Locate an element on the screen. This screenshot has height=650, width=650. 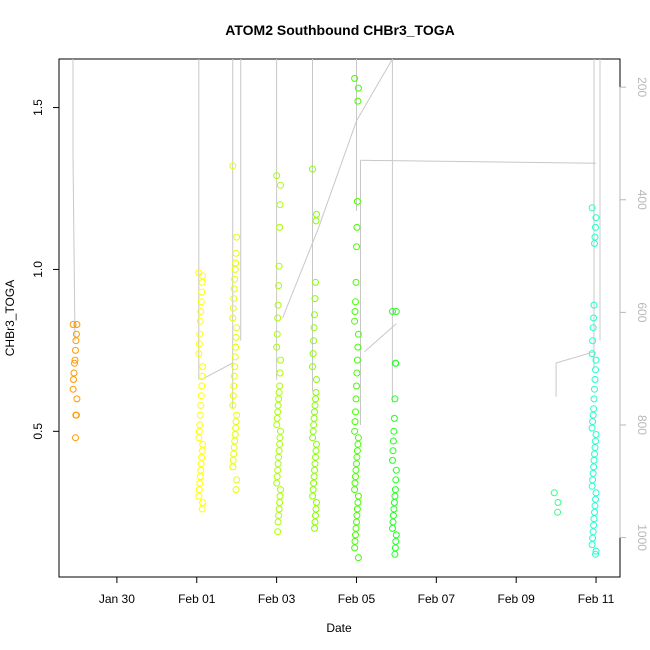
y-right-tick-label: 1000 is located at coordinates (642, 537).